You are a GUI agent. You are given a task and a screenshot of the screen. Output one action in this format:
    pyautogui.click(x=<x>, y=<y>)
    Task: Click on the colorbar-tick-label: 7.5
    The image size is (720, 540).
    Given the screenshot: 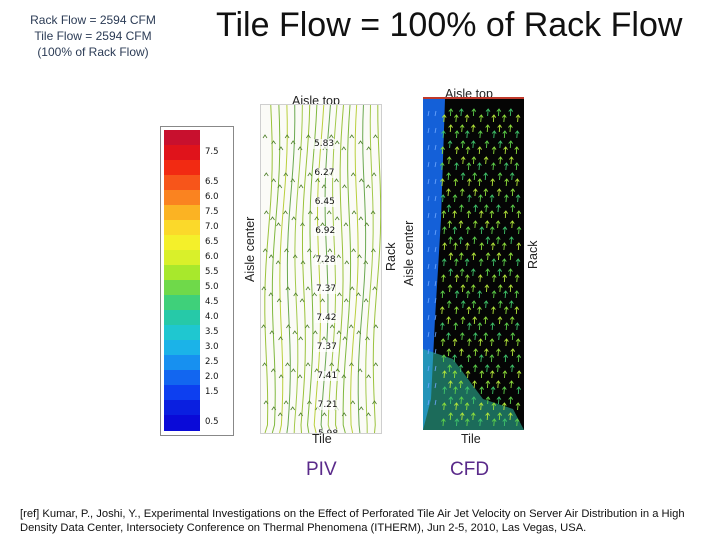 What is the action you would take?
    pyautogui.click(x=212, y=211)
    